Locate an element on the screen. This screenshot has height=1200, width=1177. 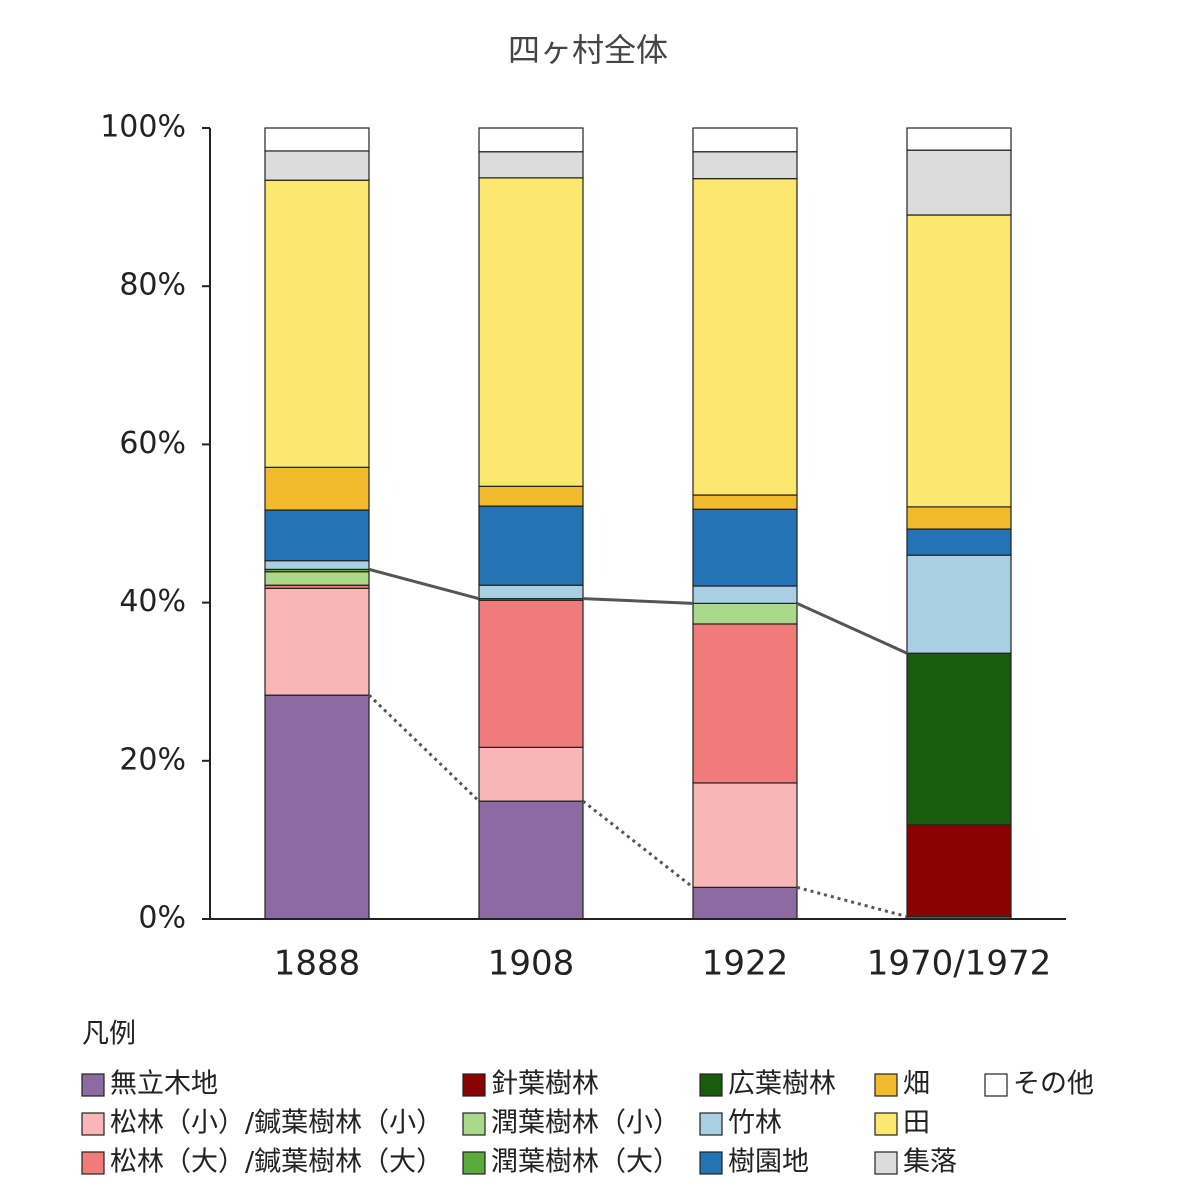
legend-label: 広葉樹林 is located at coordinates (782, 1084).